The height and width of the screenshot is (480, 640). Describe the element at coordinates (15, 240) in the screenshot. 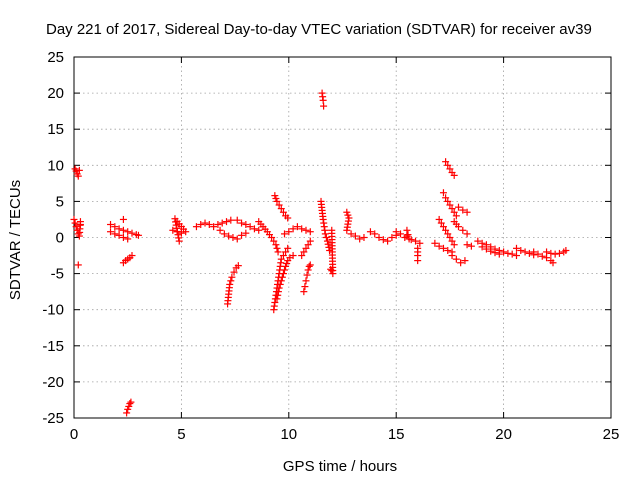

I see `y-axis-label: SDTVAR / TECUs` at that location.